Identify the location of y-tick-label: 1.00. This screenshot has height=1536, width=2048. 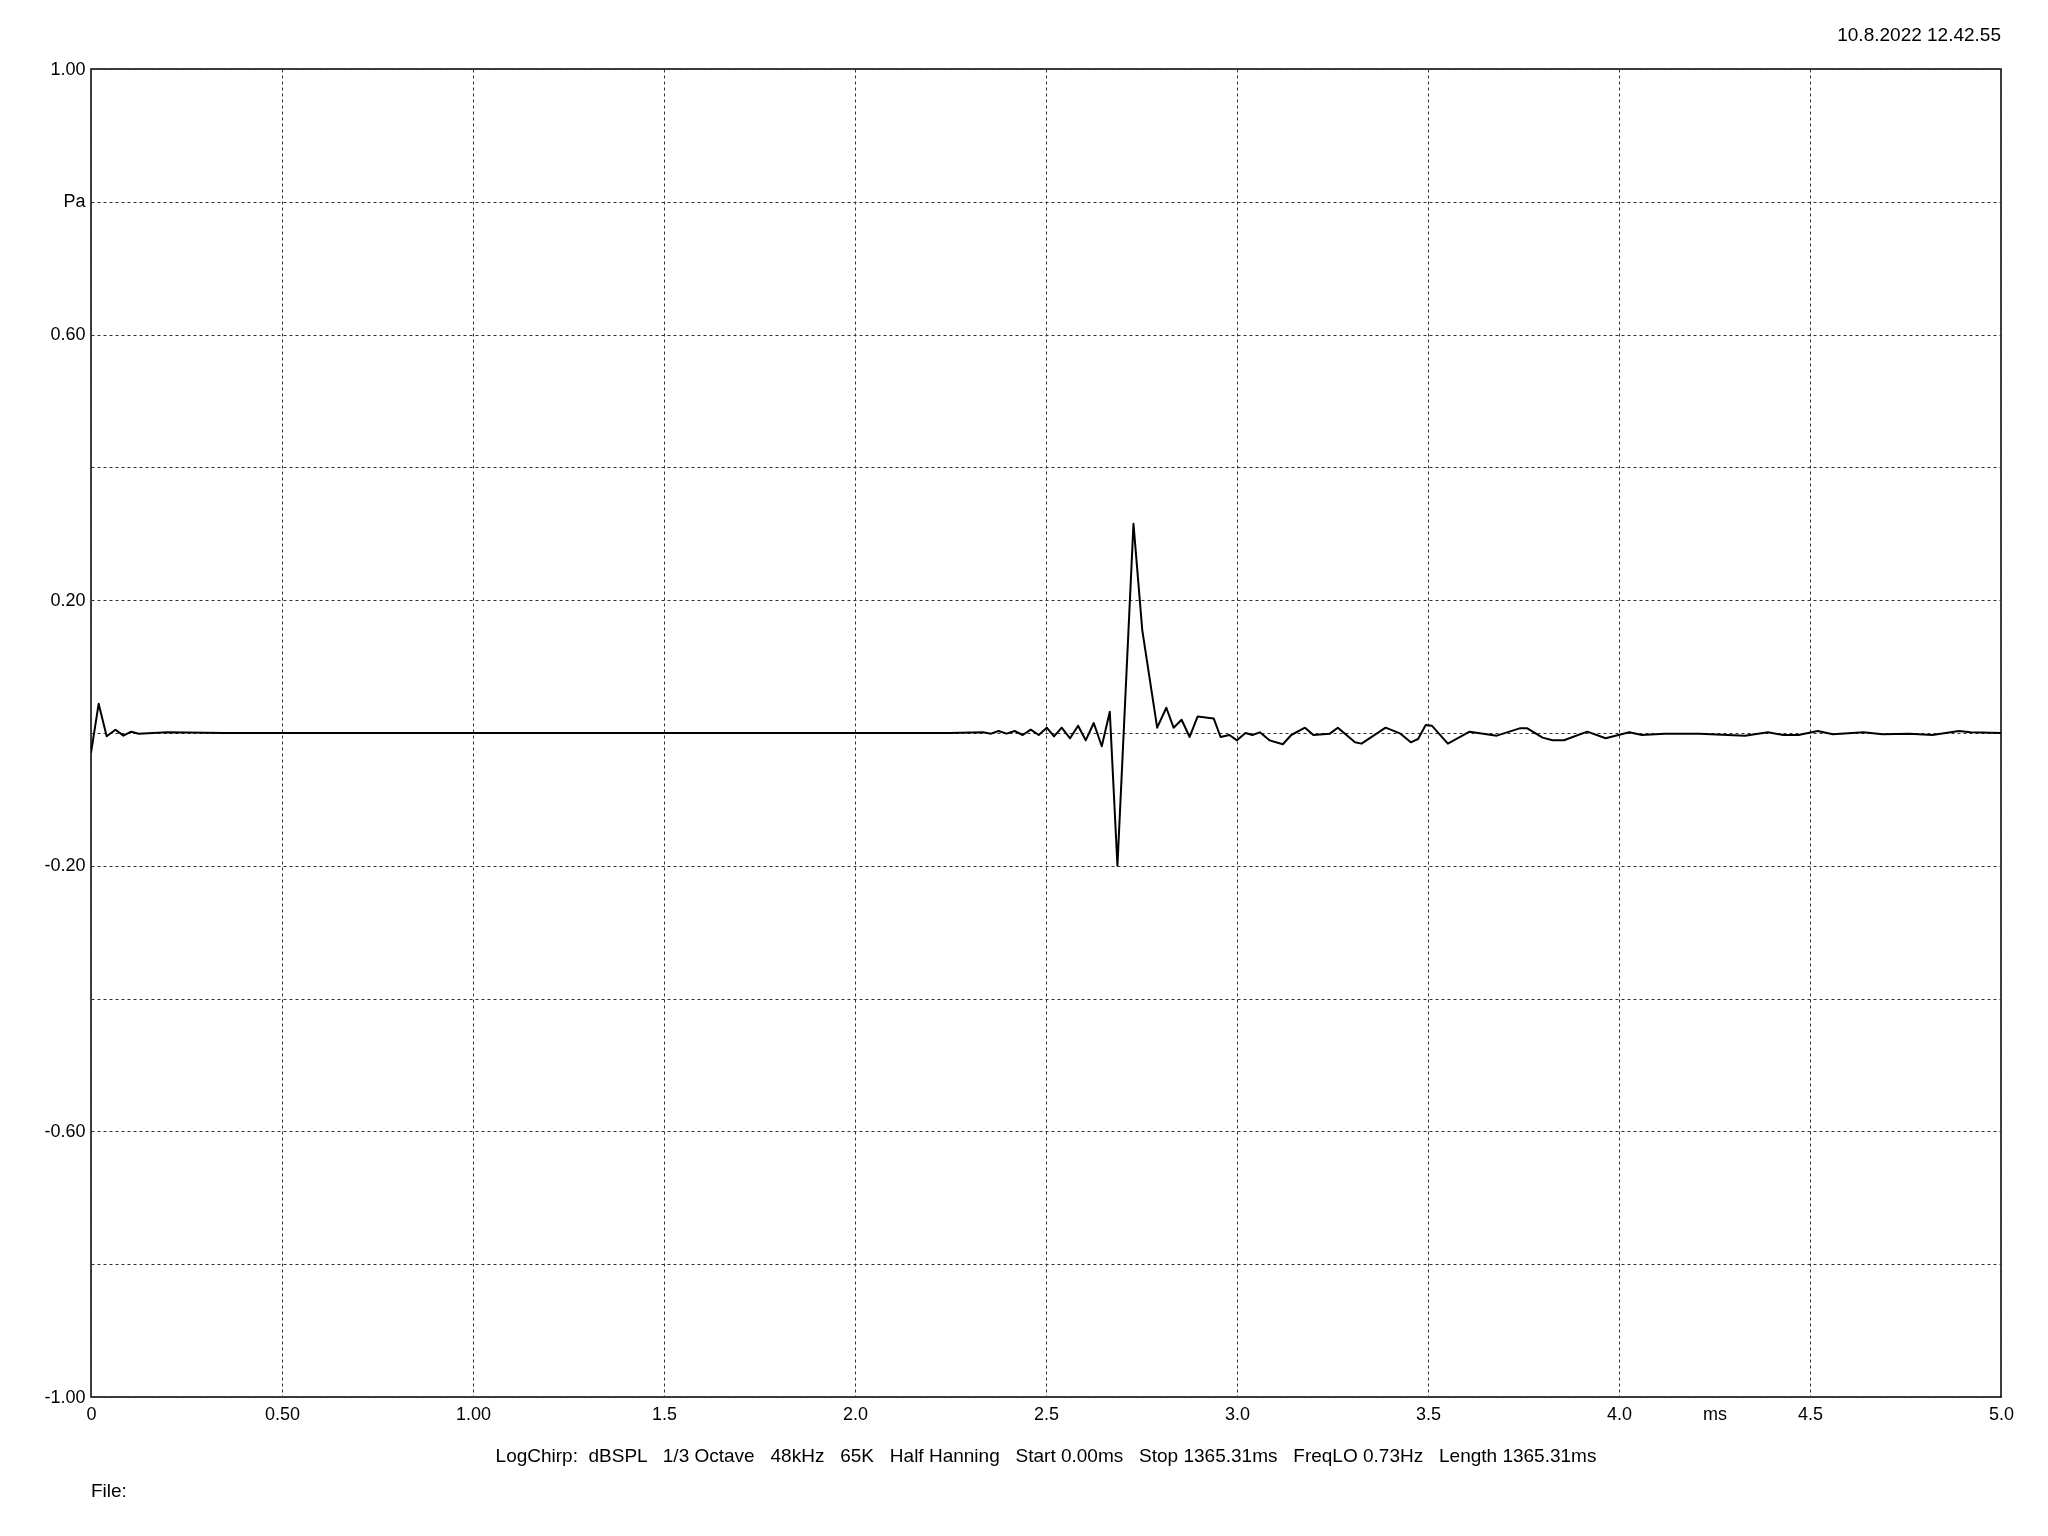
(68, 68).